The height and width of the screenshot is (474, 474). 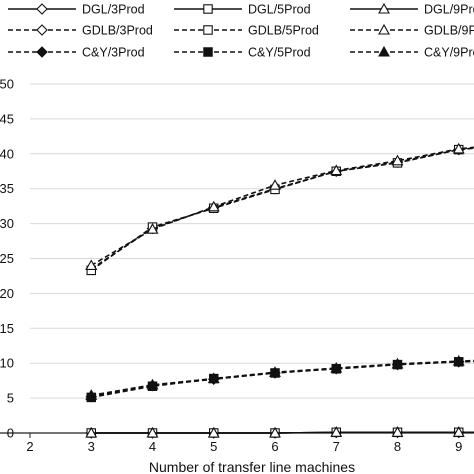 What do you see at coordinates (7, 84) in the screenshot?
I see `y-tick-label-50: 50` at bounding box center [7, 84].